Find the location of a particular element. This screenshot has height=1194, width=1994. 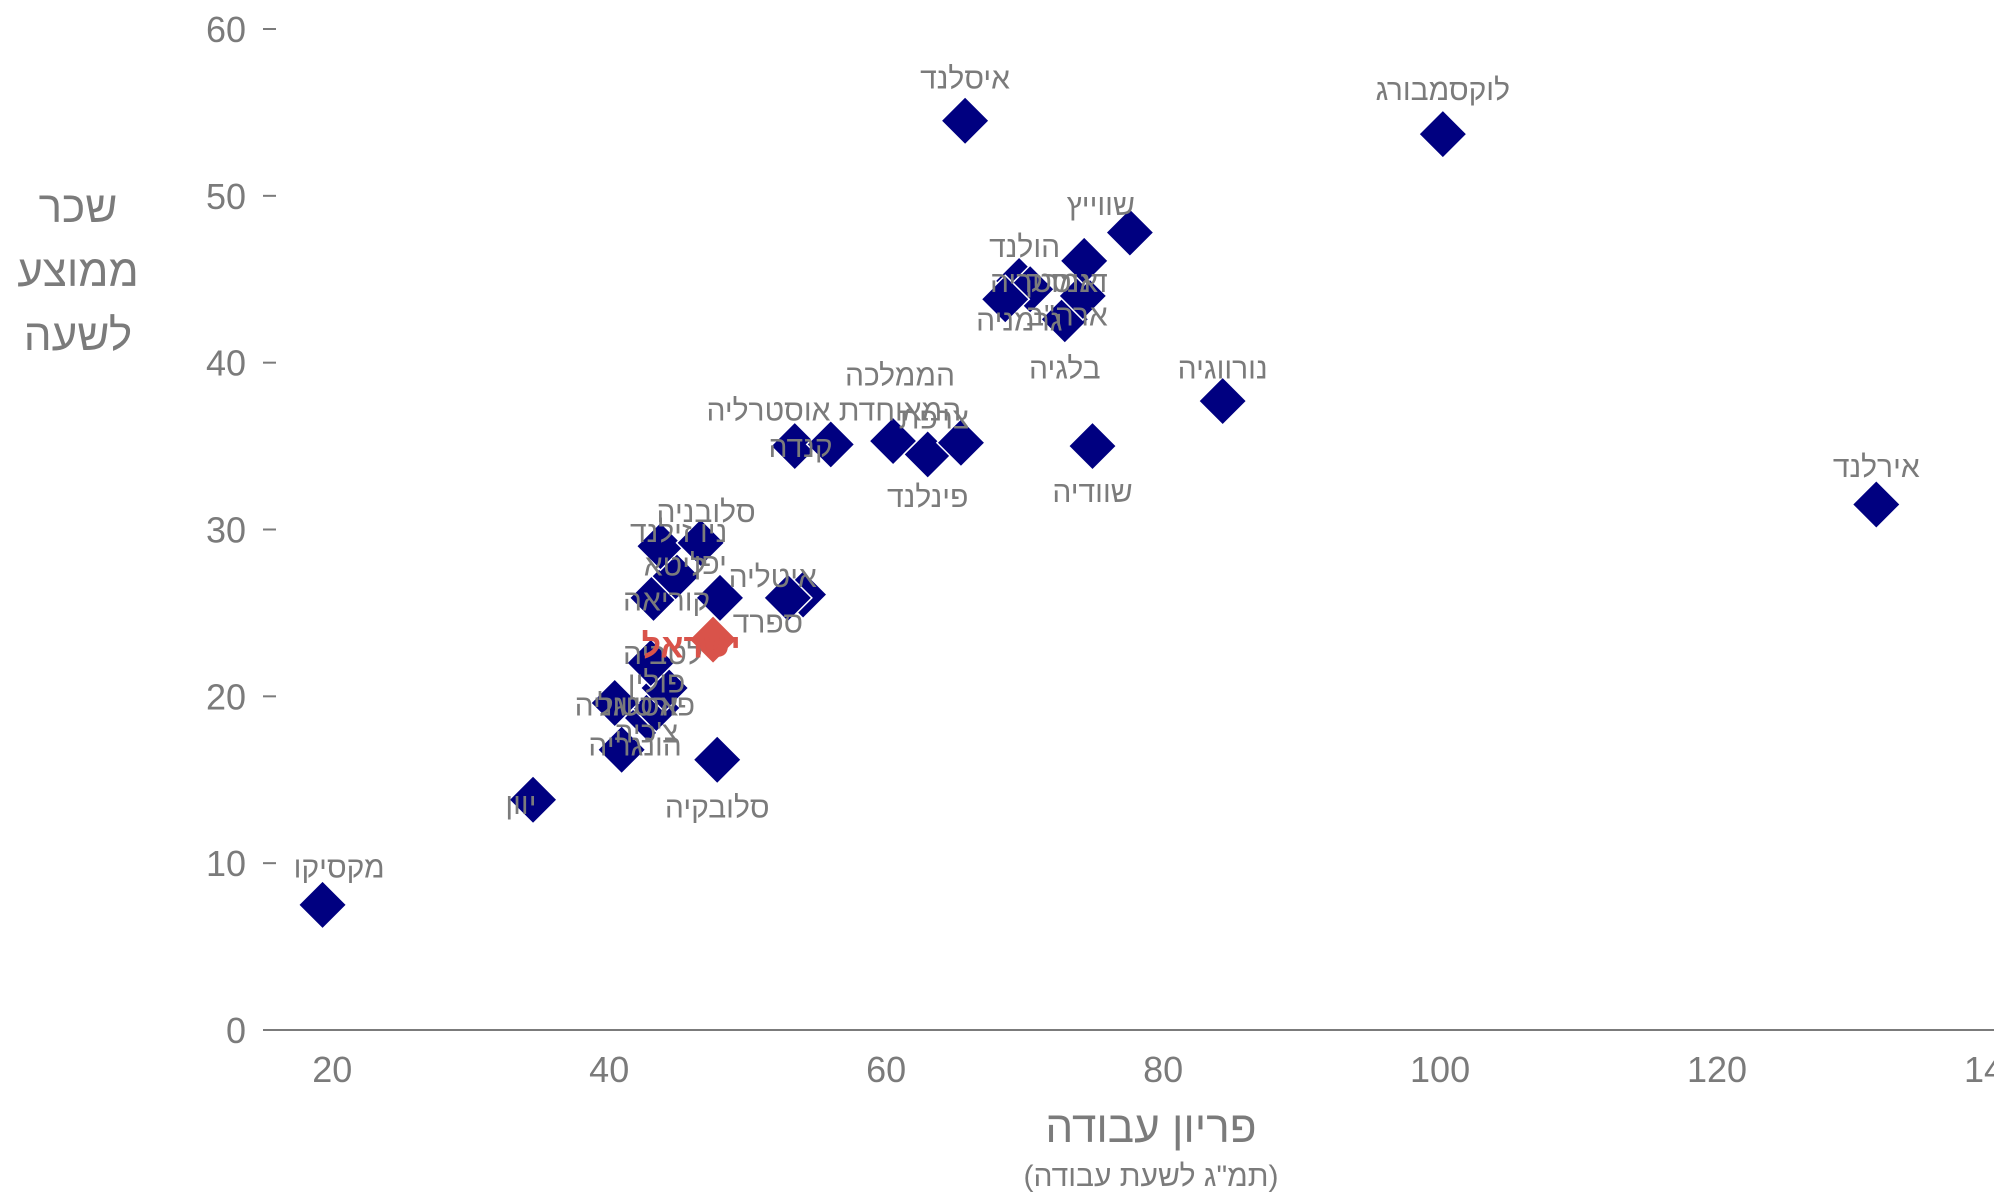

point-label: שוודיה is located at coordinates (1092, 492).